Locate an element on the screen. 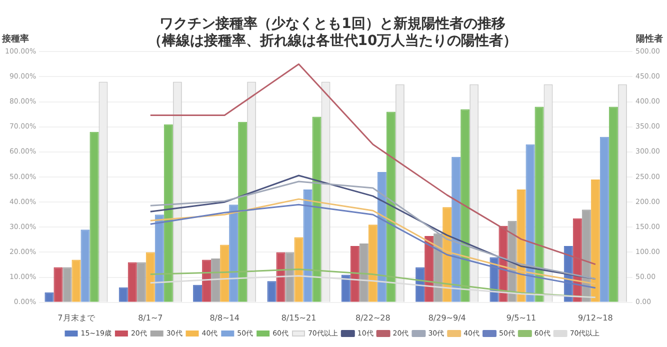 This screenshot has height=347, width=667. x-tick-label: 9/12~18 is located at coordinates (595, 317).